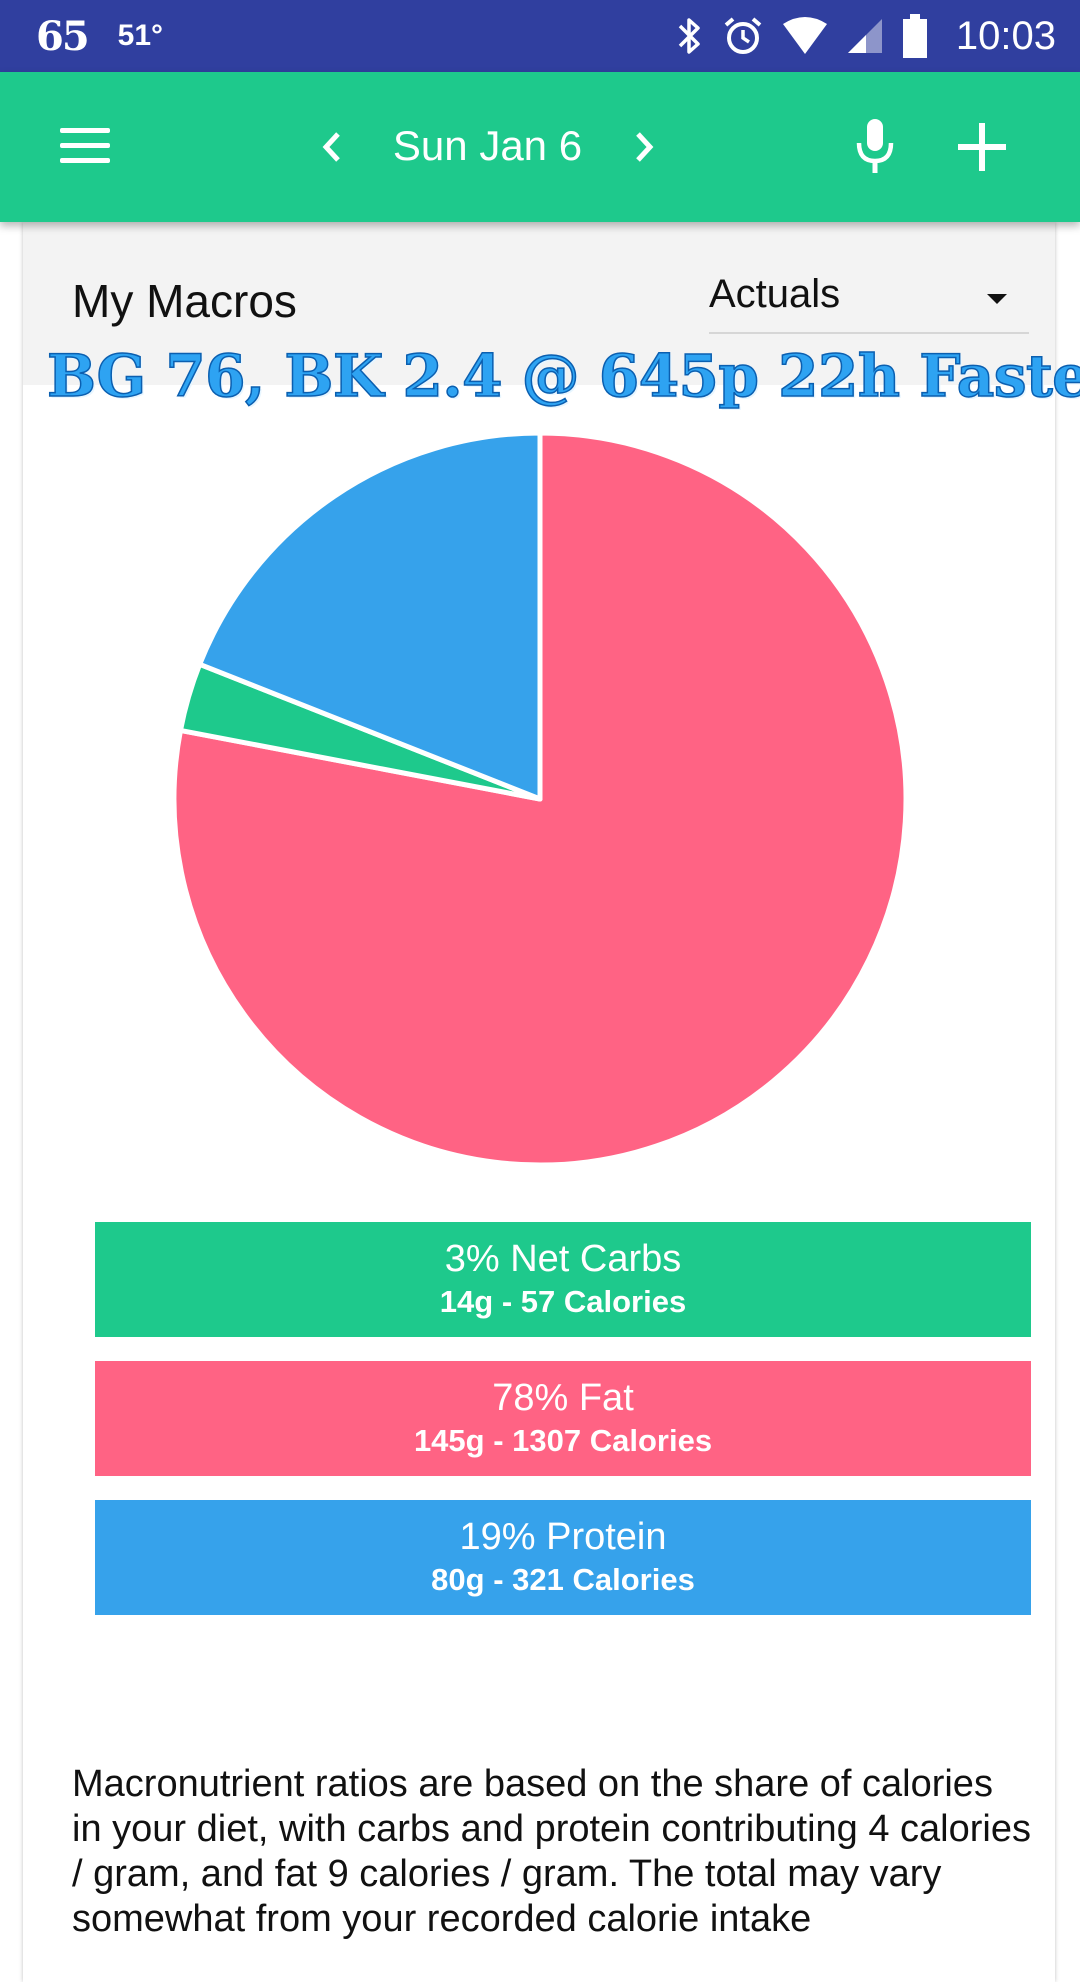 The width and height of the screenshot is (1080, 1982). I want to click on next-day-button, so click(644, 147).